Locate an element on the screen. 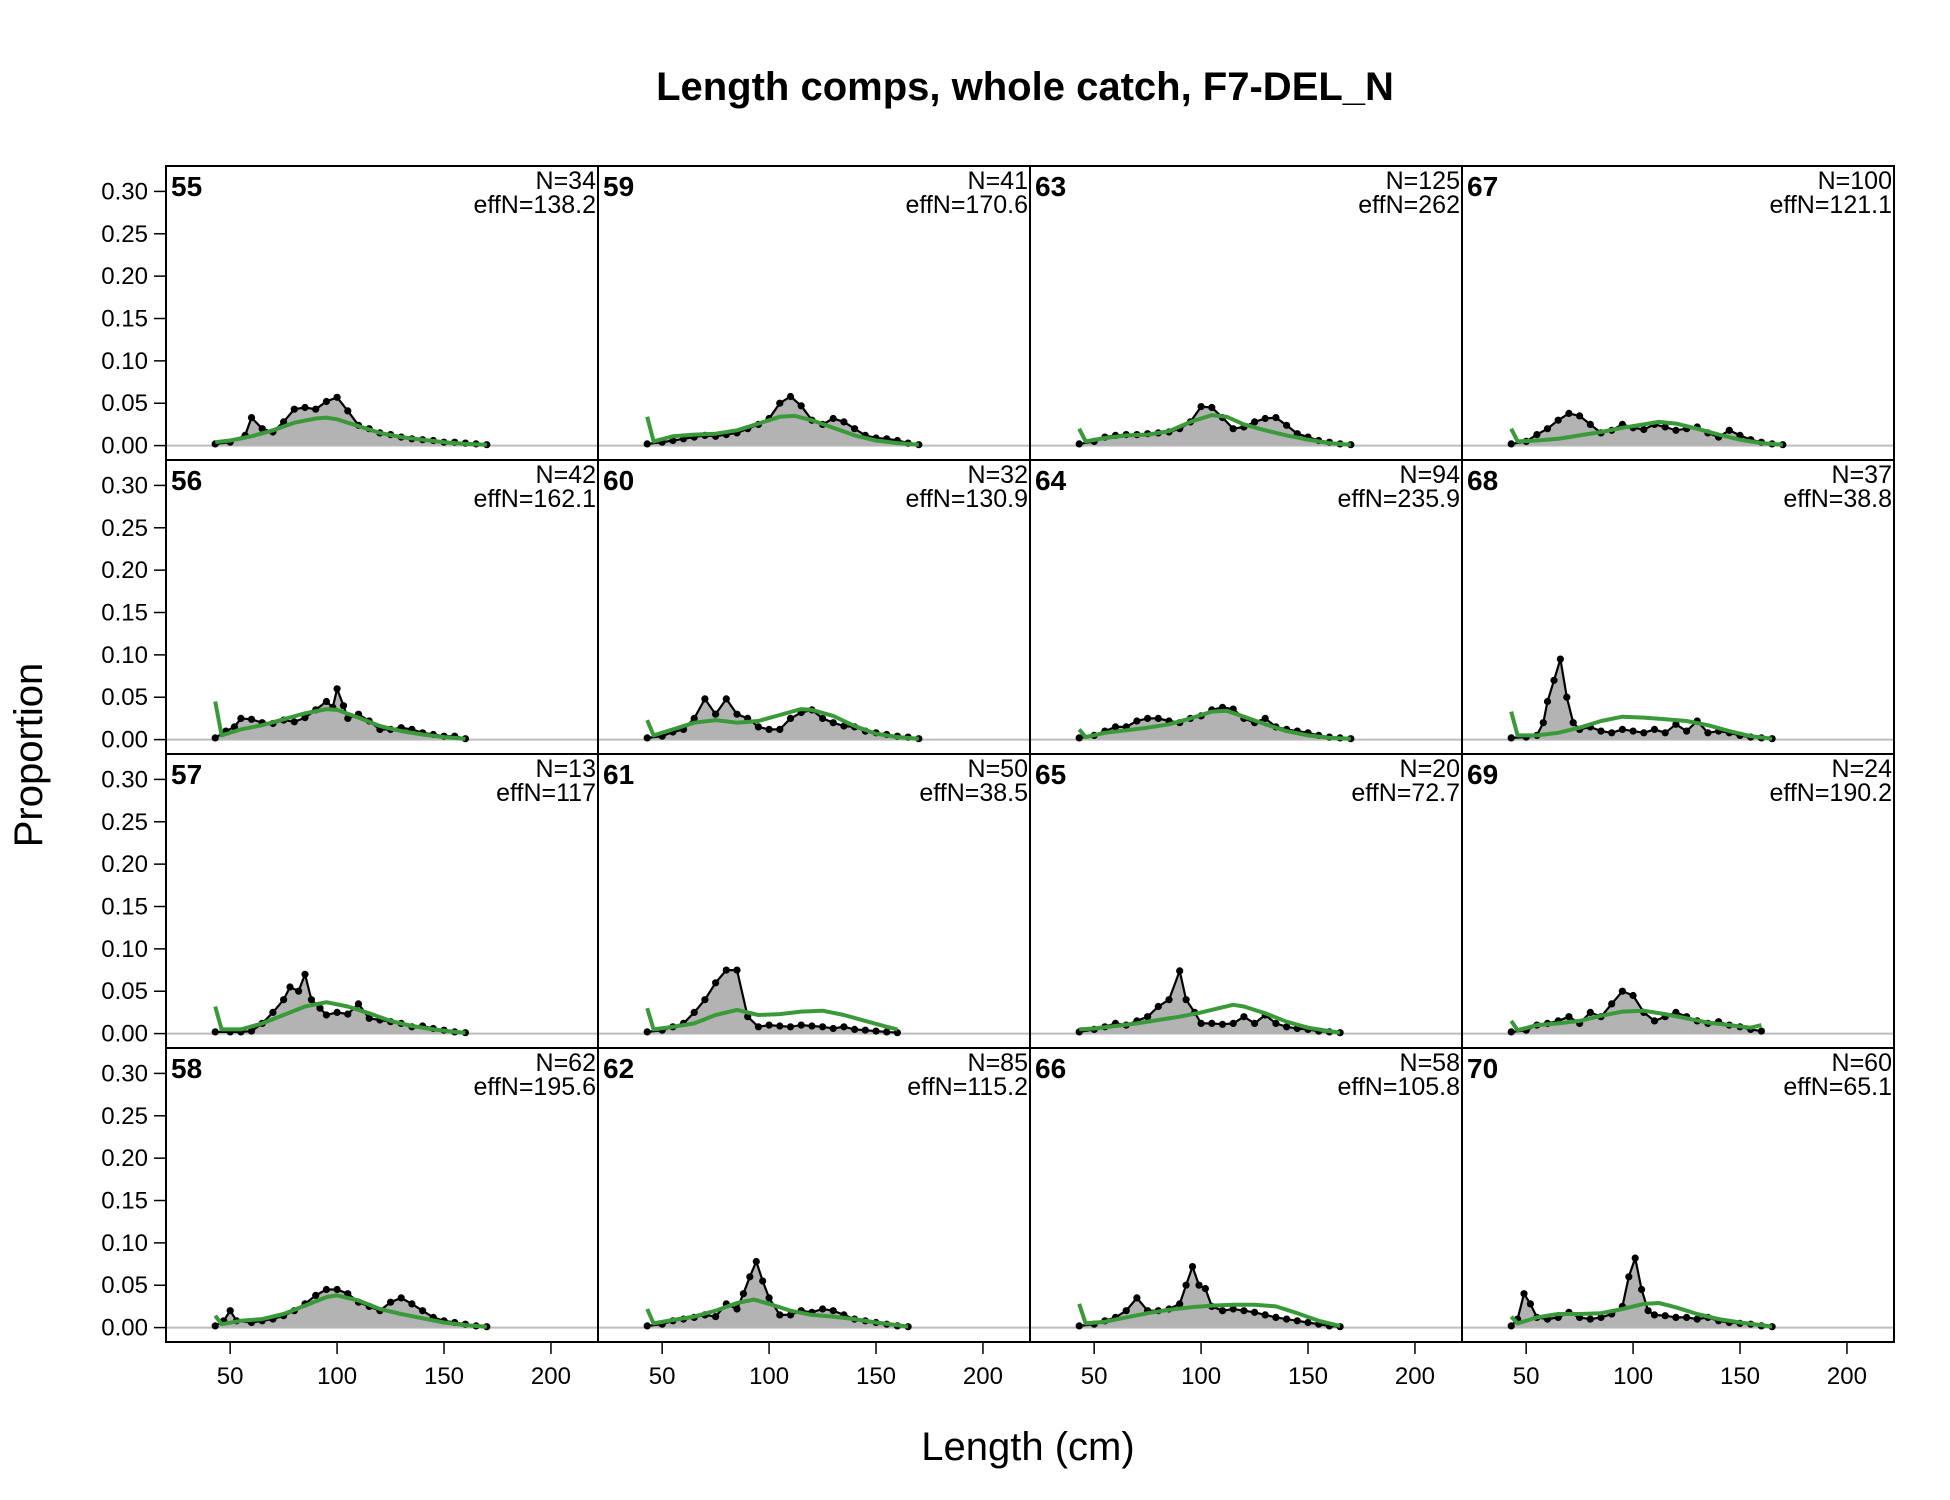 Image resolution: width=1950 pixels, height=1500 pixels. panel-effn-label: effN=262 is located at coordinates (1409, 205).